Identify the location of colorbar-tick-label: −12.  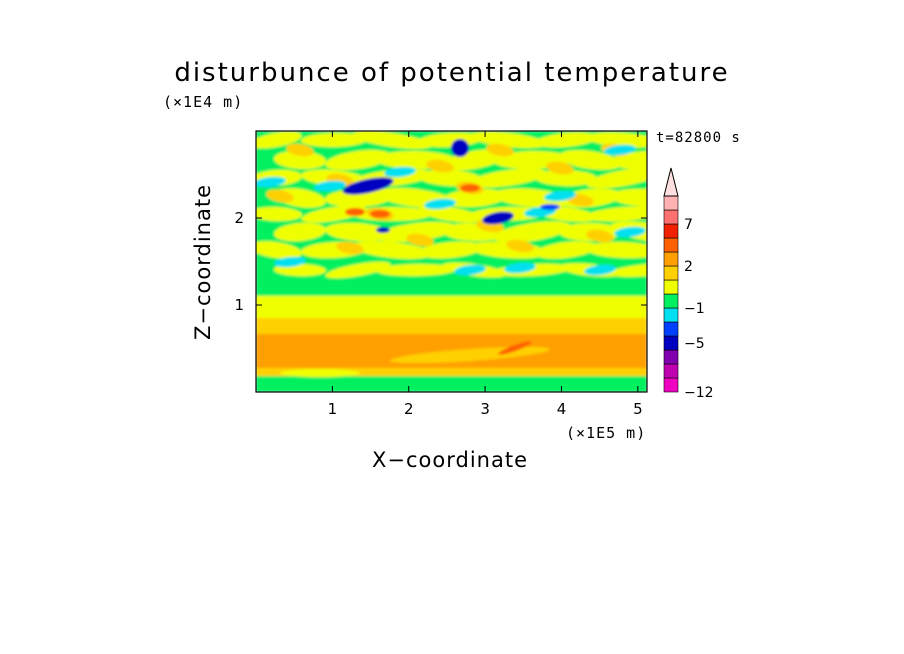
(699, 393).